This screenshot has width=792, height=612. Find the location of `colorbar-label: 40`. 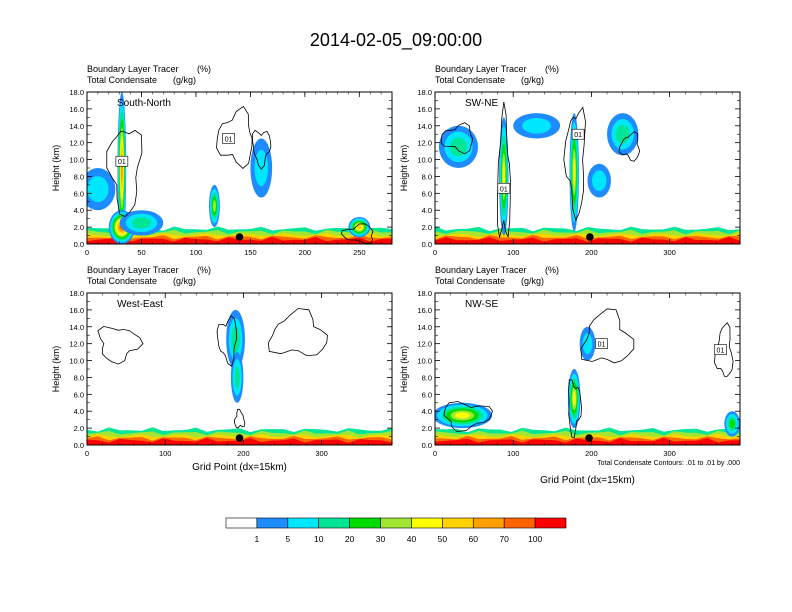

colorbar-label: 40 is located at coordinates (412, 539).